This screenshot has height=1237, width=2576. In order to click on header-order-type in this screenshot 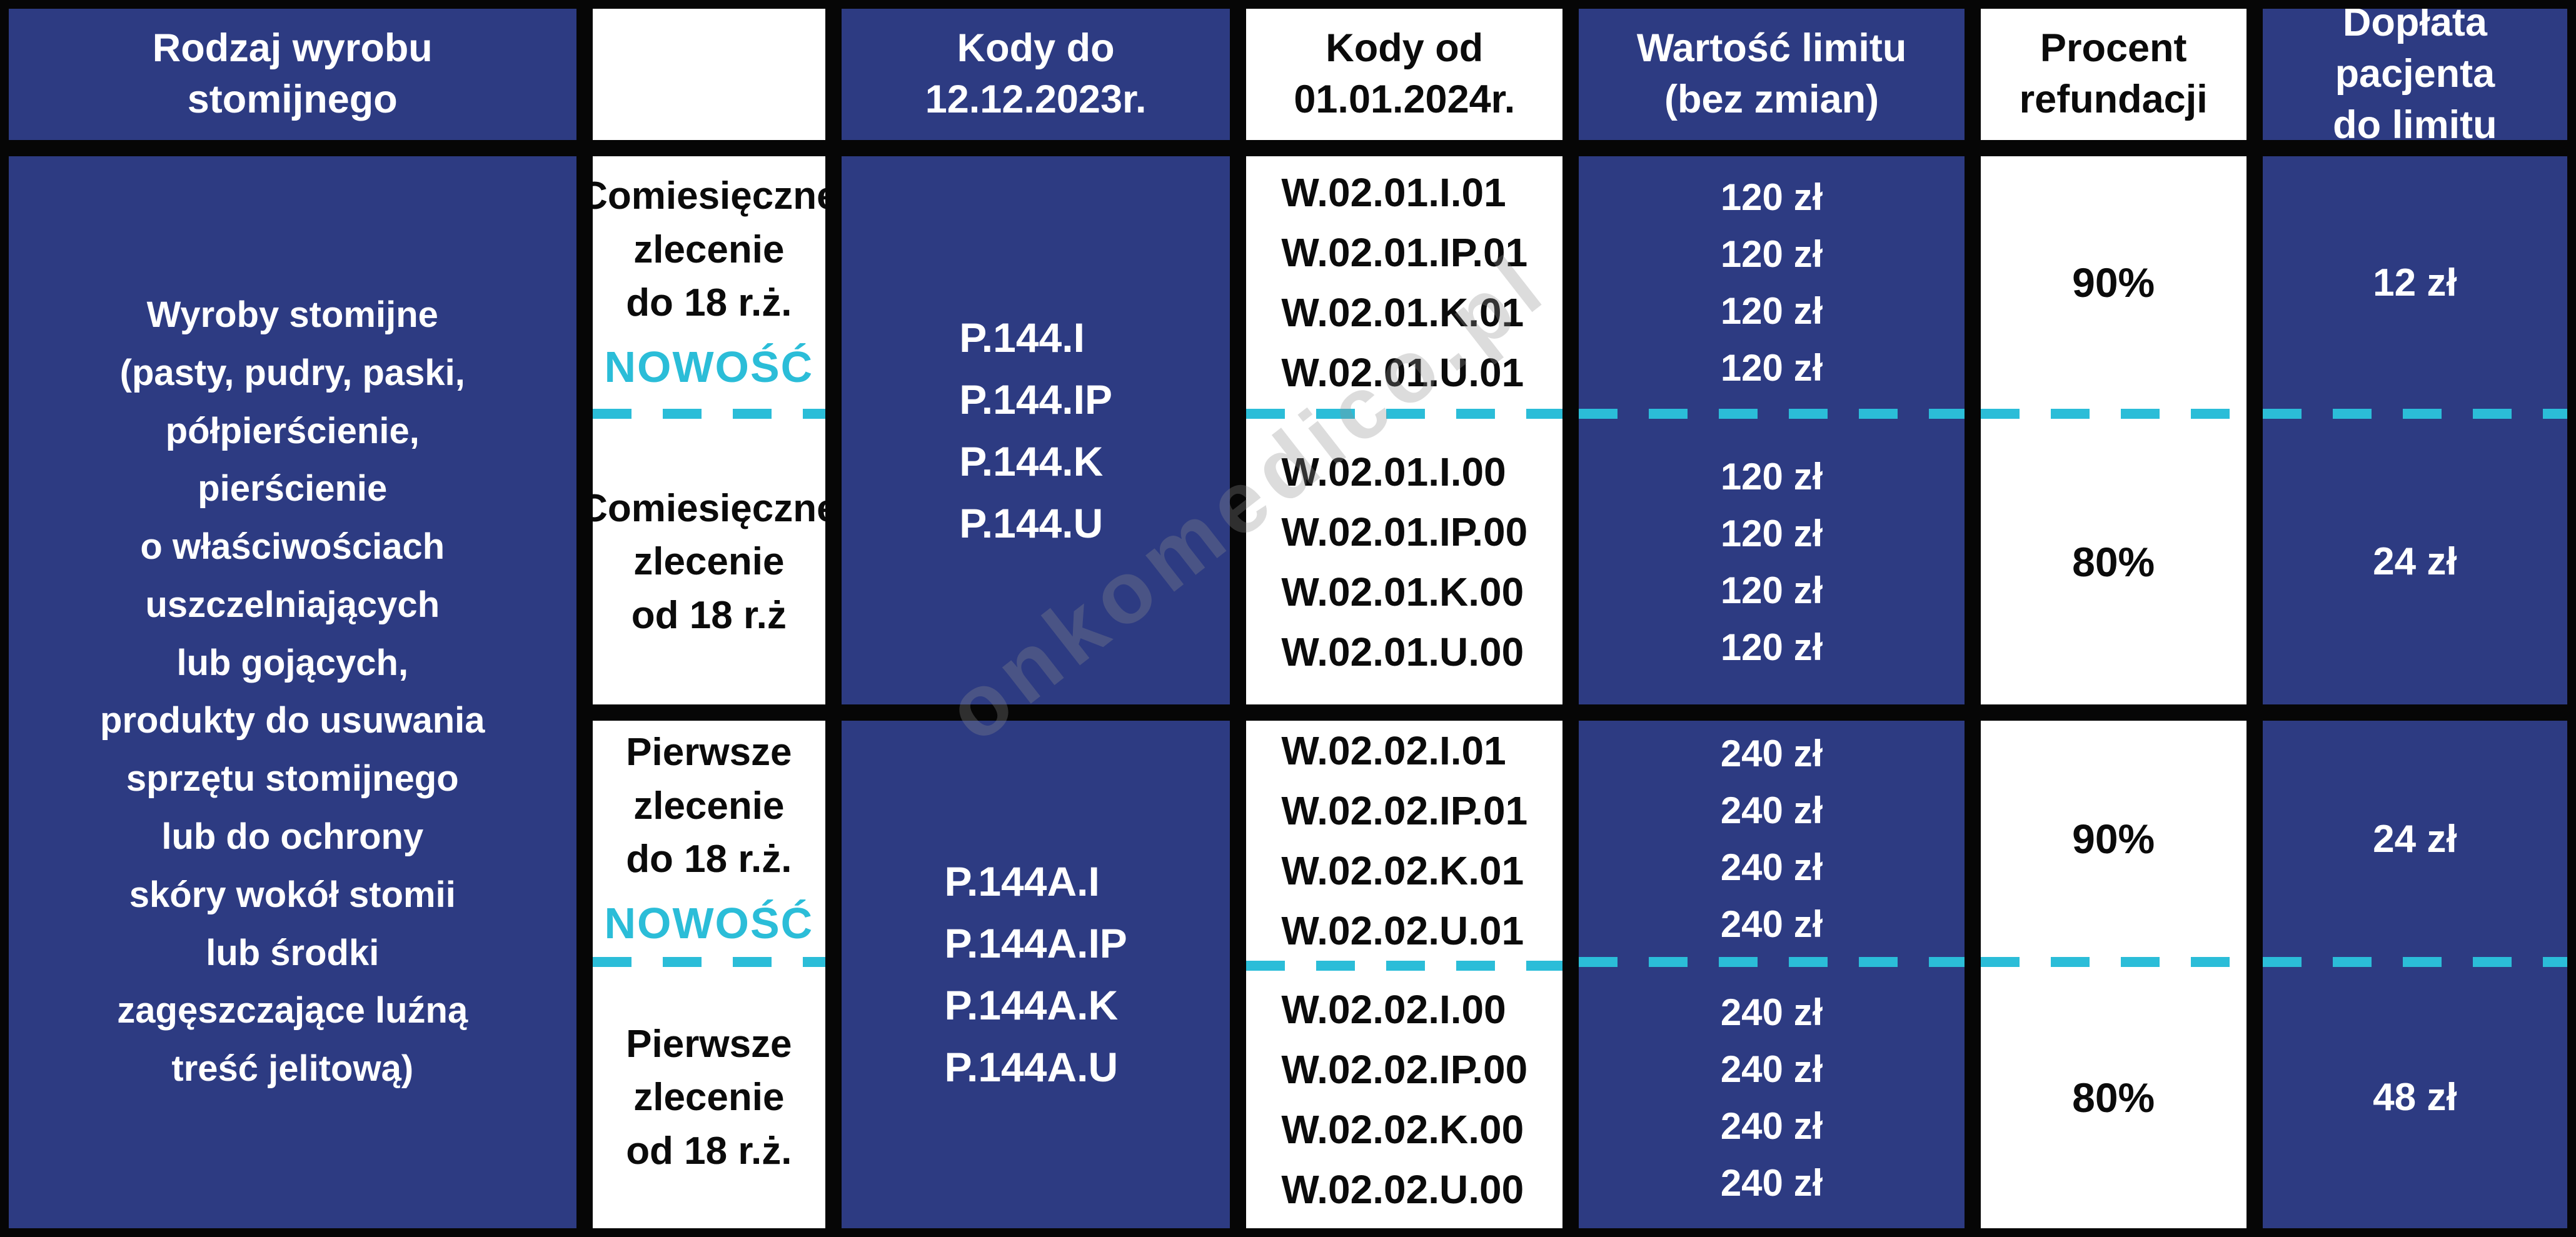, I will do `click(709, 74)`.